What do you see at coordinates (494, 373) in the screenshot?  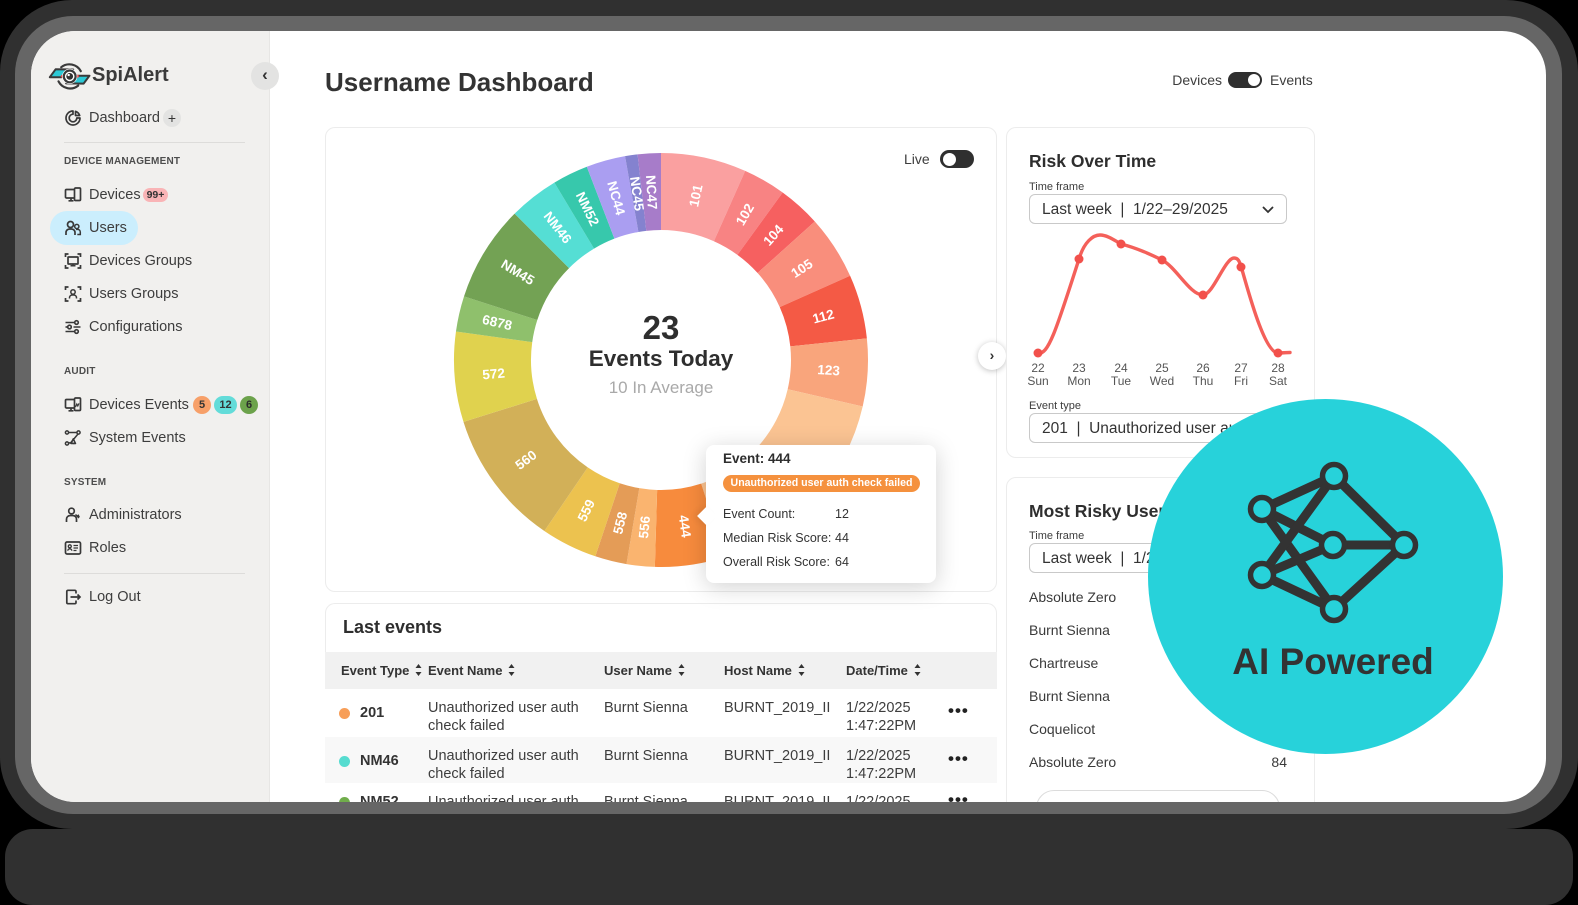 I see `svg-text: 572` at bounding box center [494, 373].